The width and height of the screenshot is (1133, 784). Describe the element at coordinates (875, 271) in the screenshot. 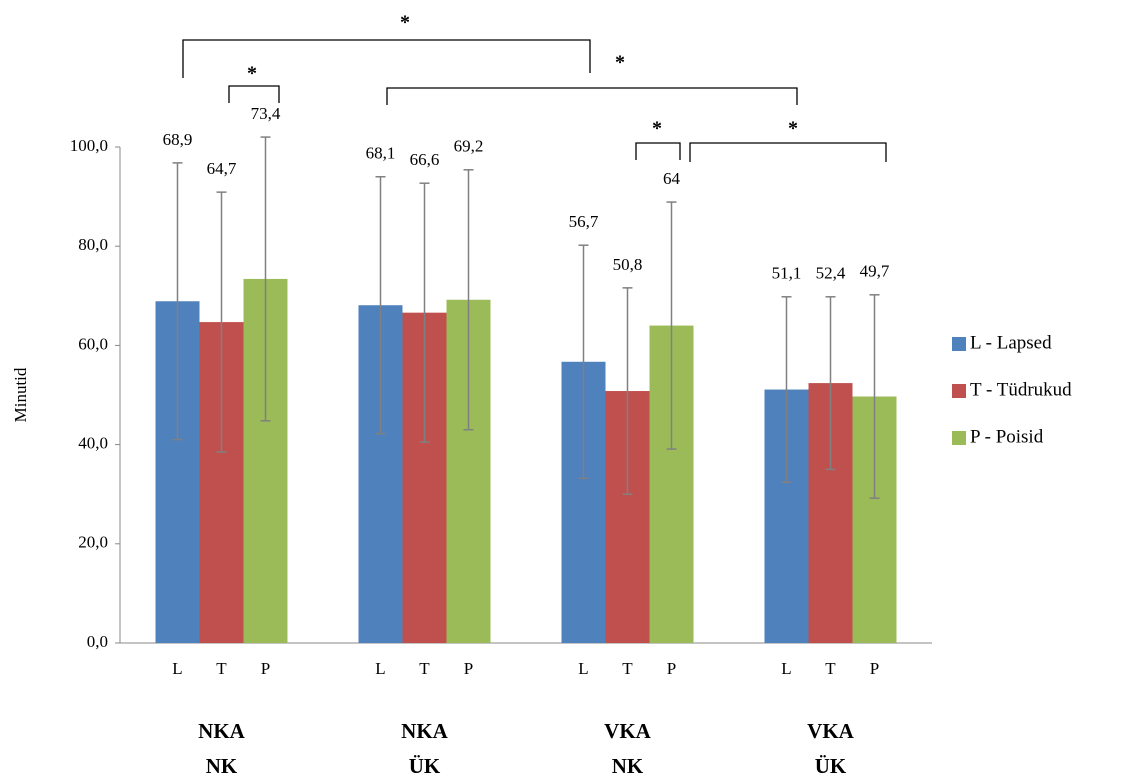

I see `value-label: 49,7` at that location.